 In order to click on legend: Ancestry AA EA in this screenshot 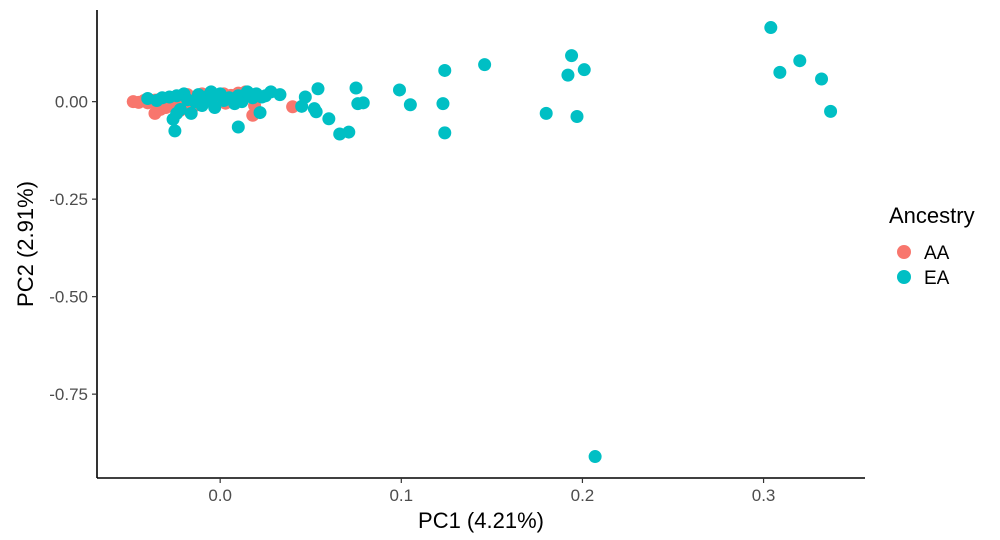, I will do `click(932, 246)`.